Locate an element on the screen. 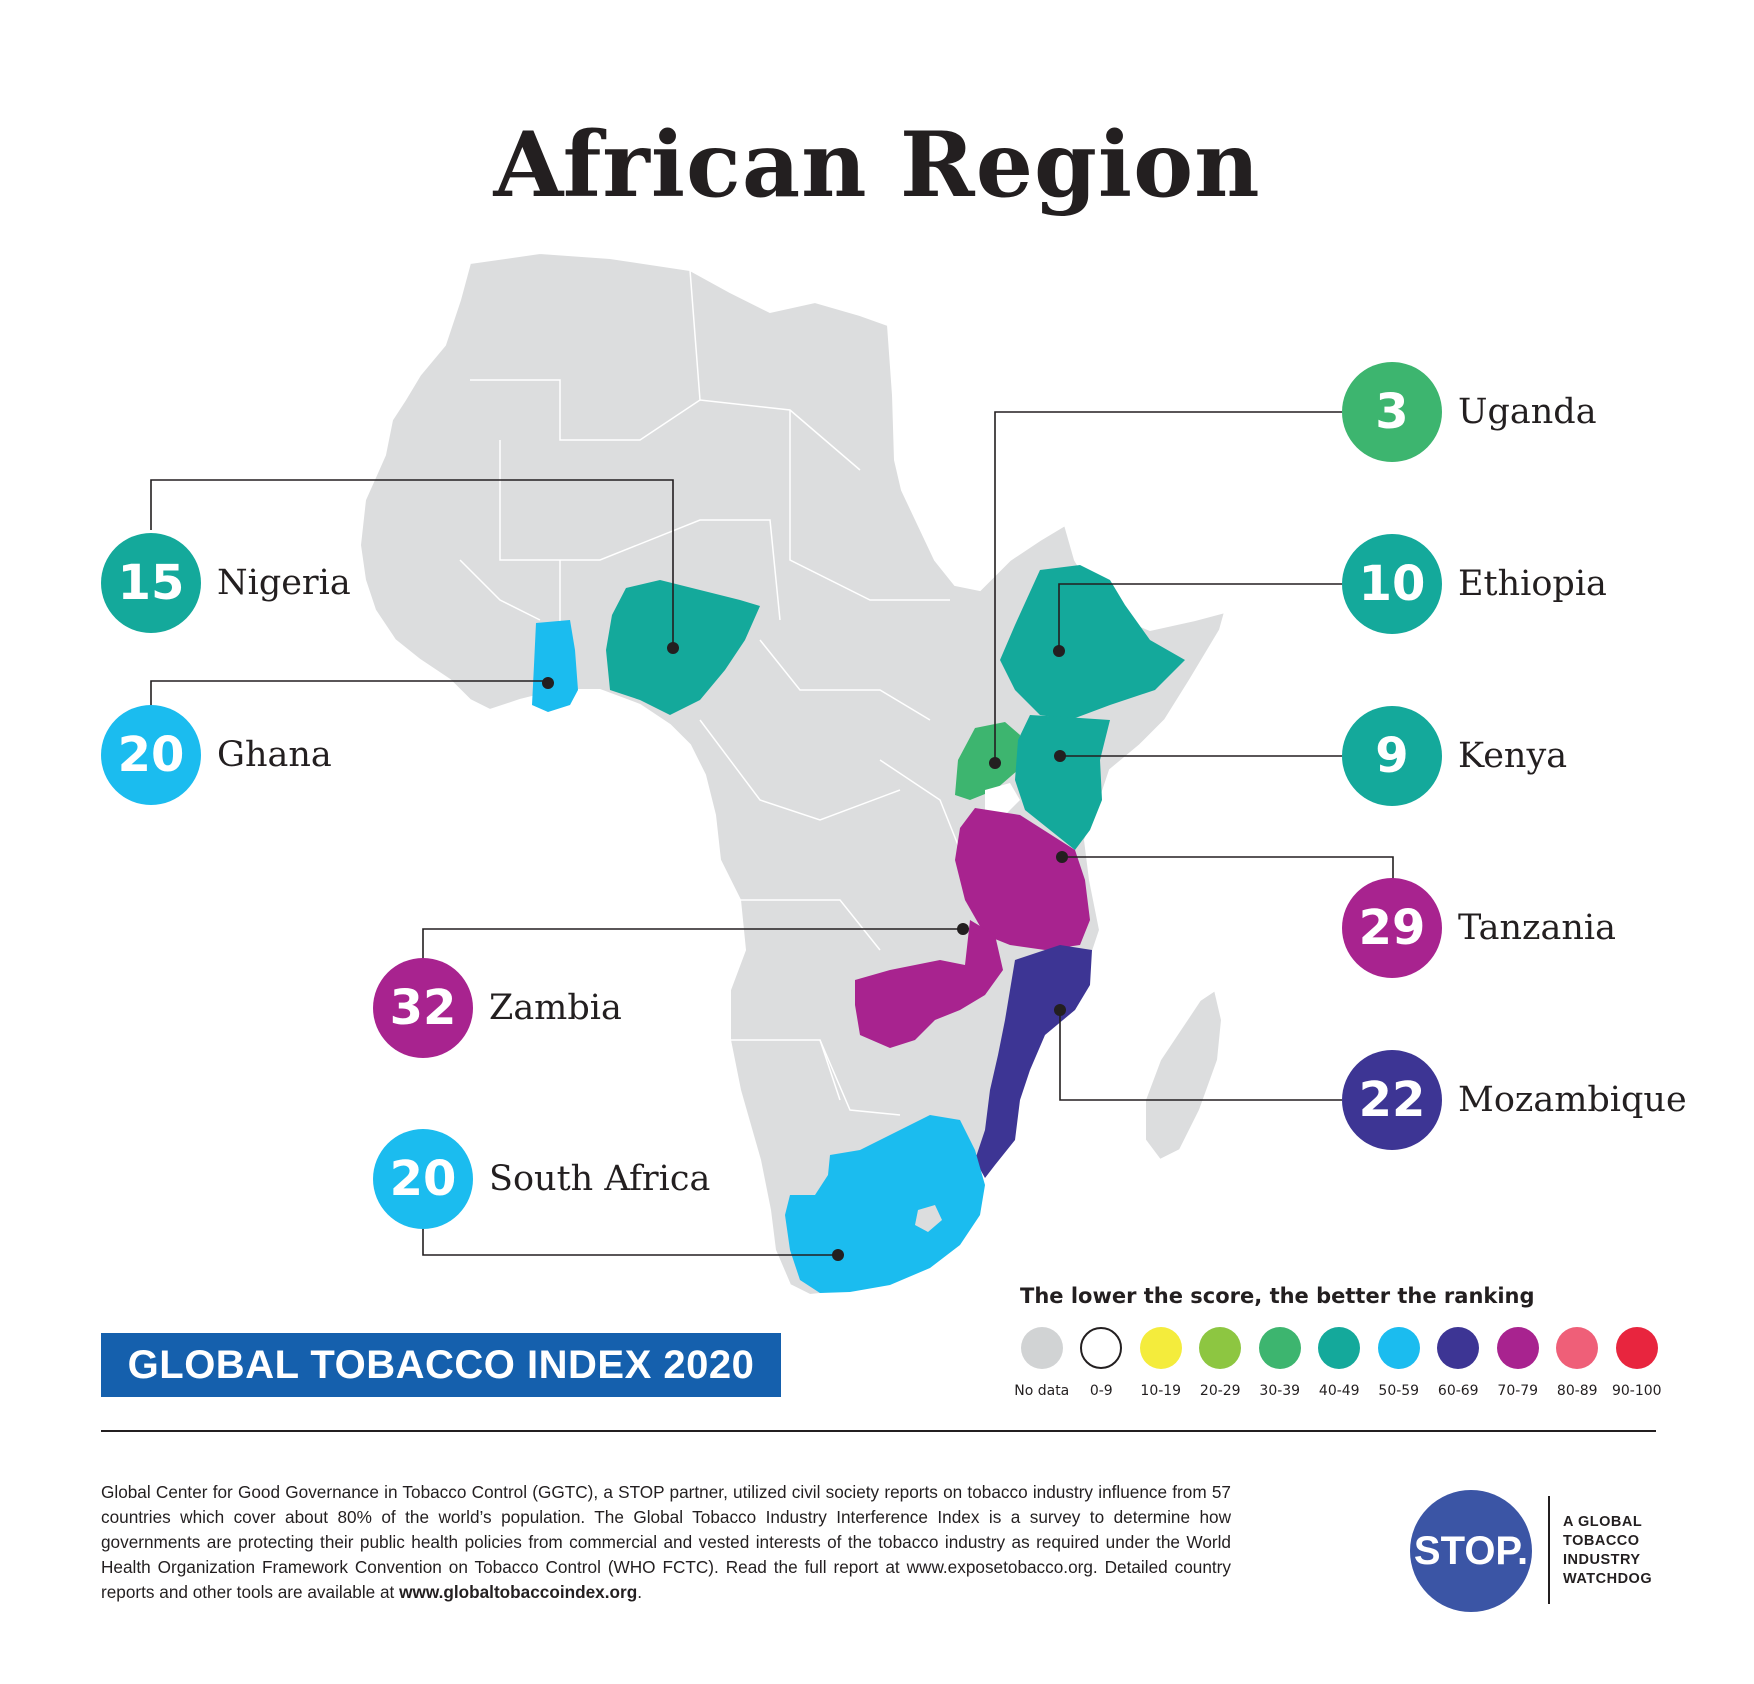  ethiopia-dot is located at coordinates (1059, 651).